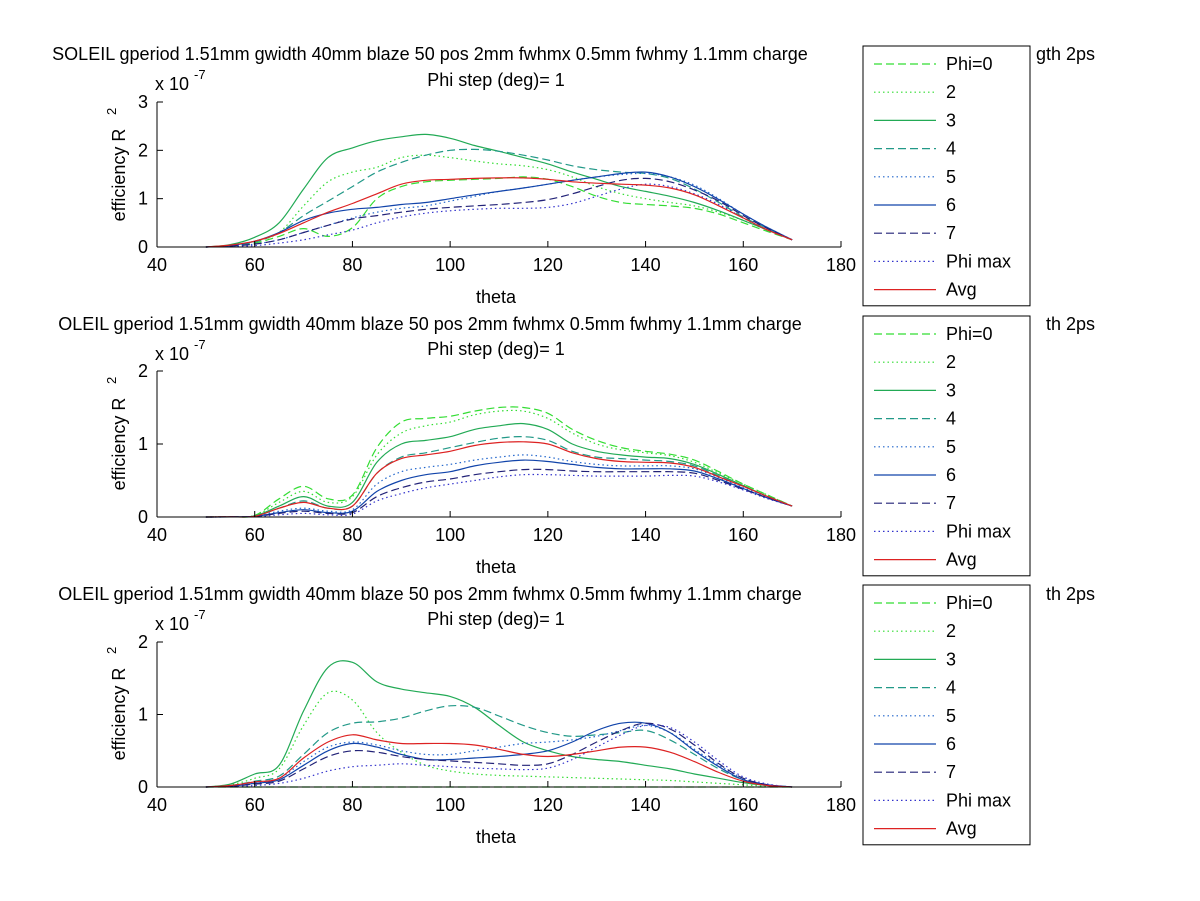 Image resolution: width=1200 pixels, height=901 pixels. Describe the element at coordinates (143, 102) in the screenshot. I see `y-tick-label: 3` at that location.